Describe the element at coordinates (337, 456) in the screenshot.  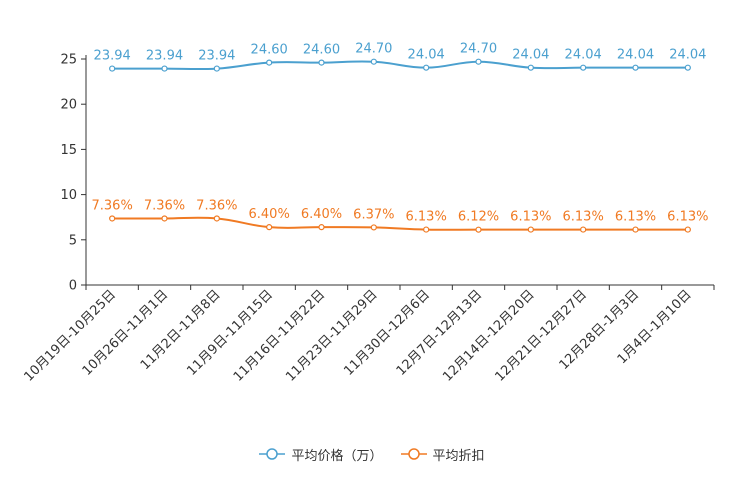
I see `legend-label-price: 平均价格（万）` at that location.